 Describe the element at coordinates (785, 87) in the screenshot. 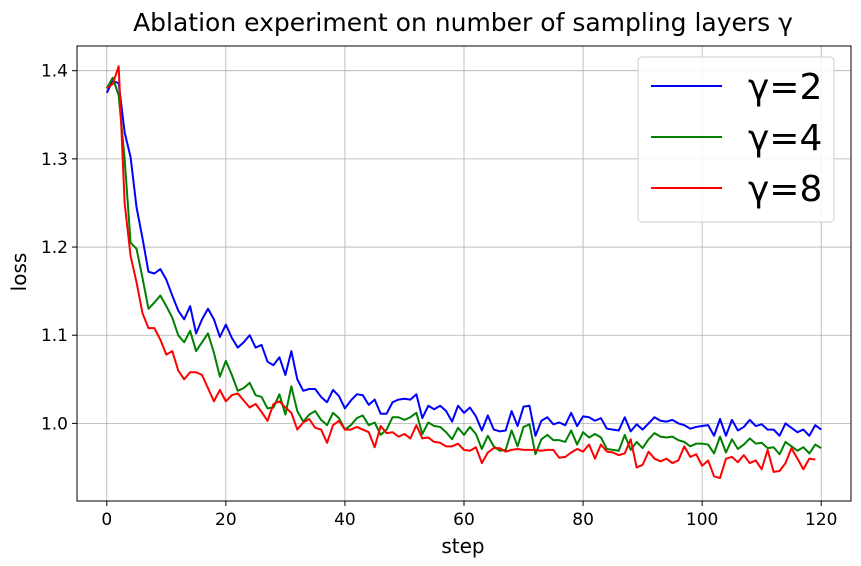

I see `legend-label-1: γ=2` at that location.